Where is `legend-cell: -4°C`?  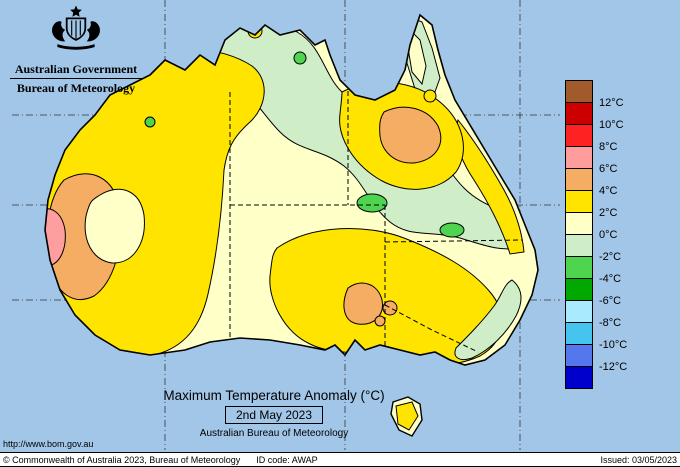 legend-cell: -4°C is located at coordinates (593, 270).